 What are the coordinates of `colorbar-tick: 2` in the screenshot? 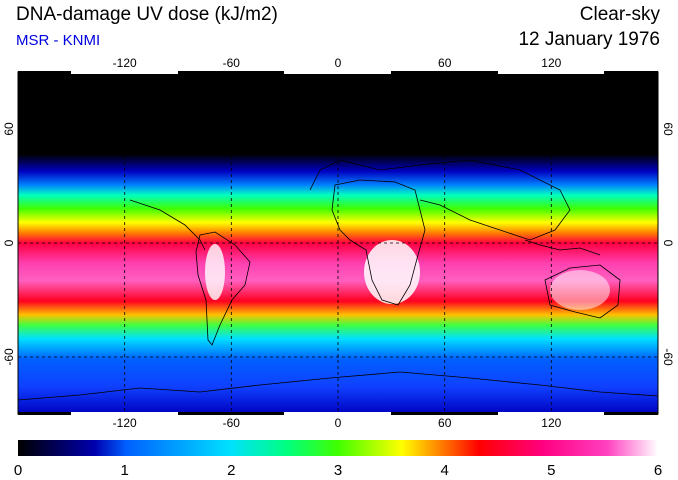 It's located at (231, 470).